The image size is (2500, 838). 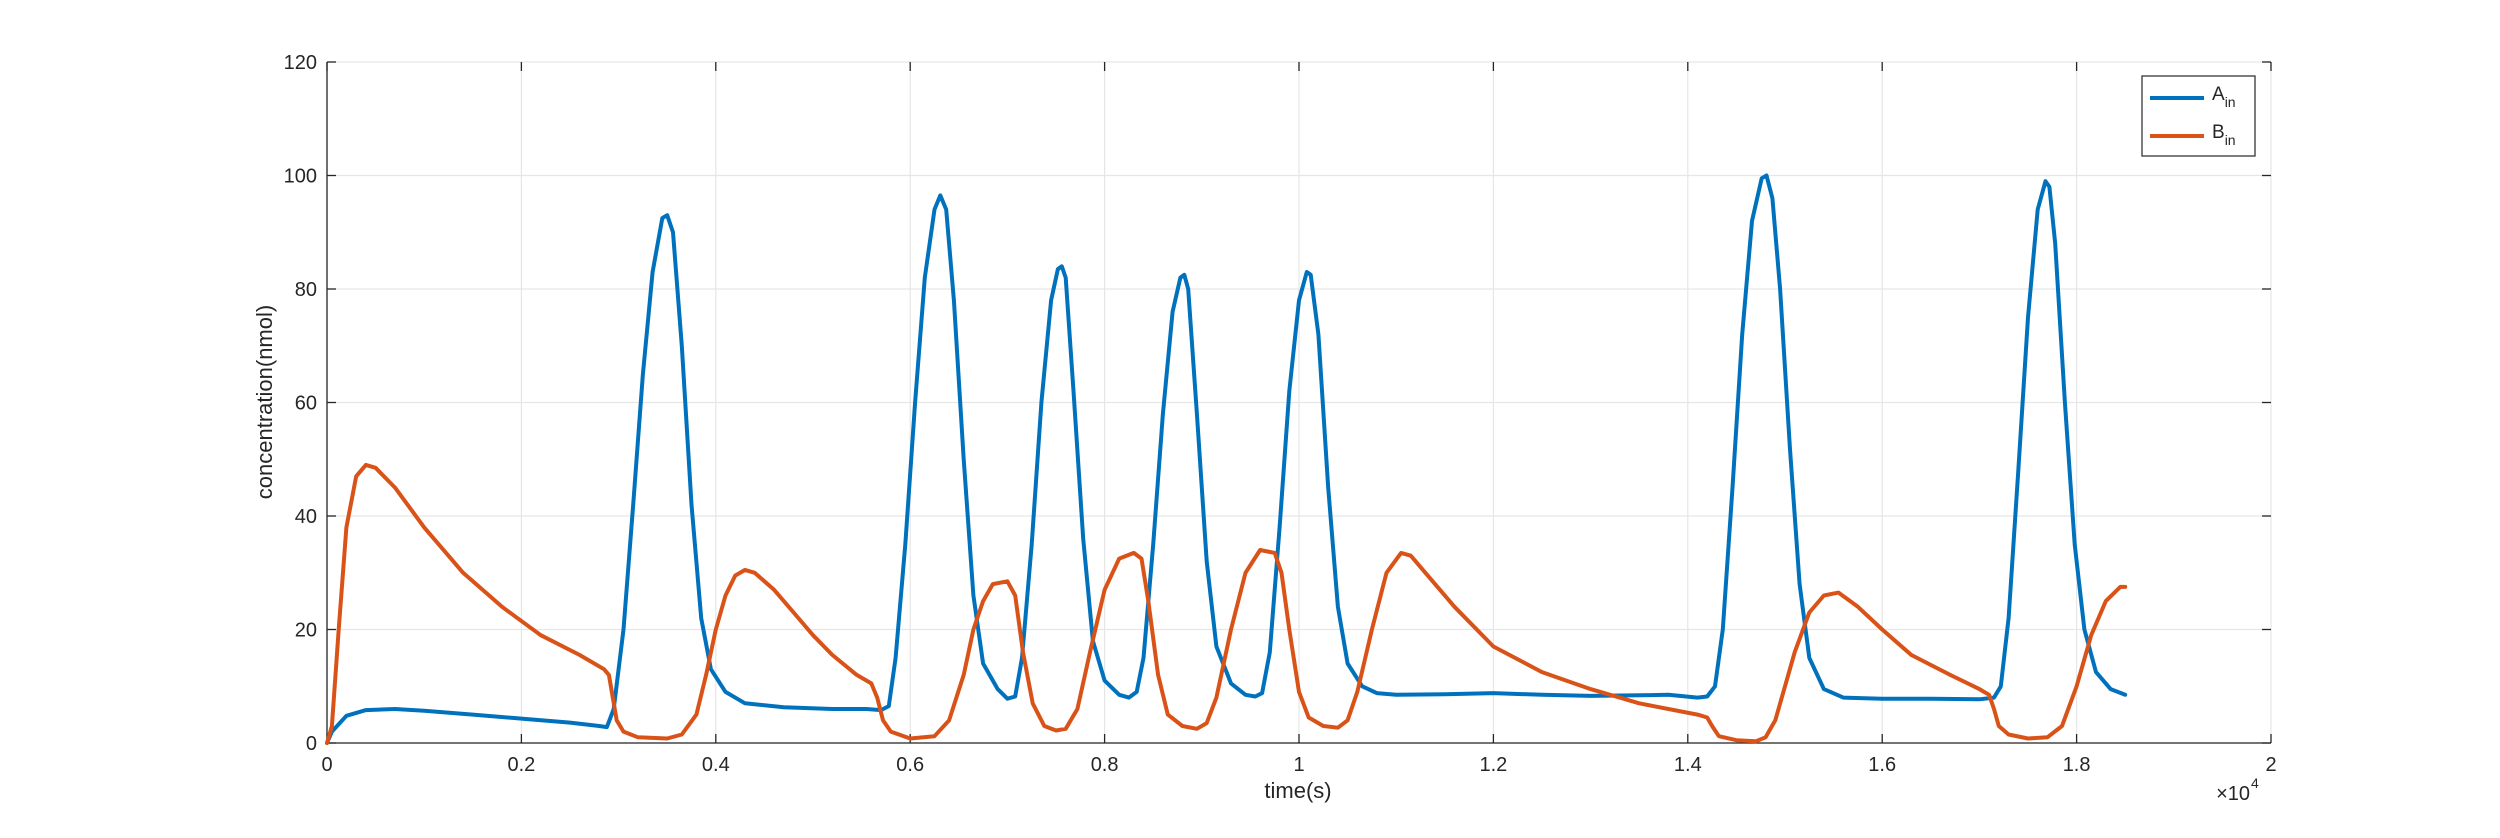 What do you see at coordinates (2218, 94) in the screenshot?
I see `legend-label-main: A` at bounding box center [2218, 94].